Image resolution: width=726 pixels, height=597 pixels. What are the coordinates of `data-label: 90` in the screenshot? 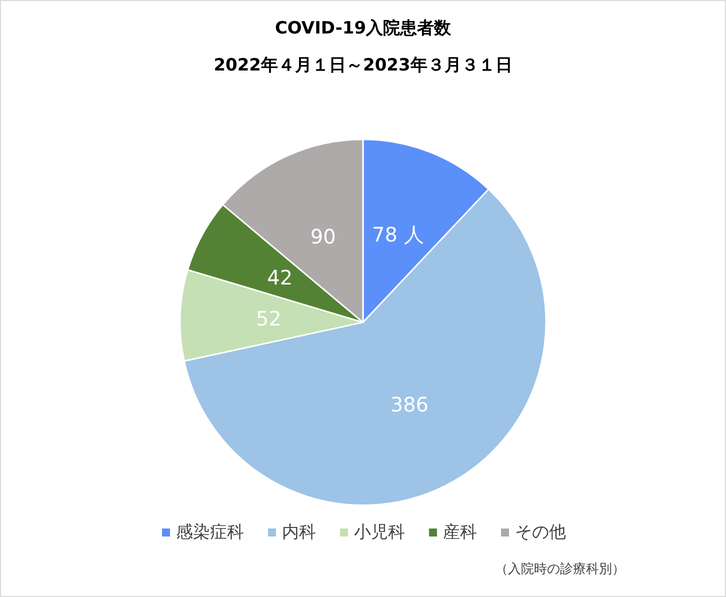 It's located at (323, 236).